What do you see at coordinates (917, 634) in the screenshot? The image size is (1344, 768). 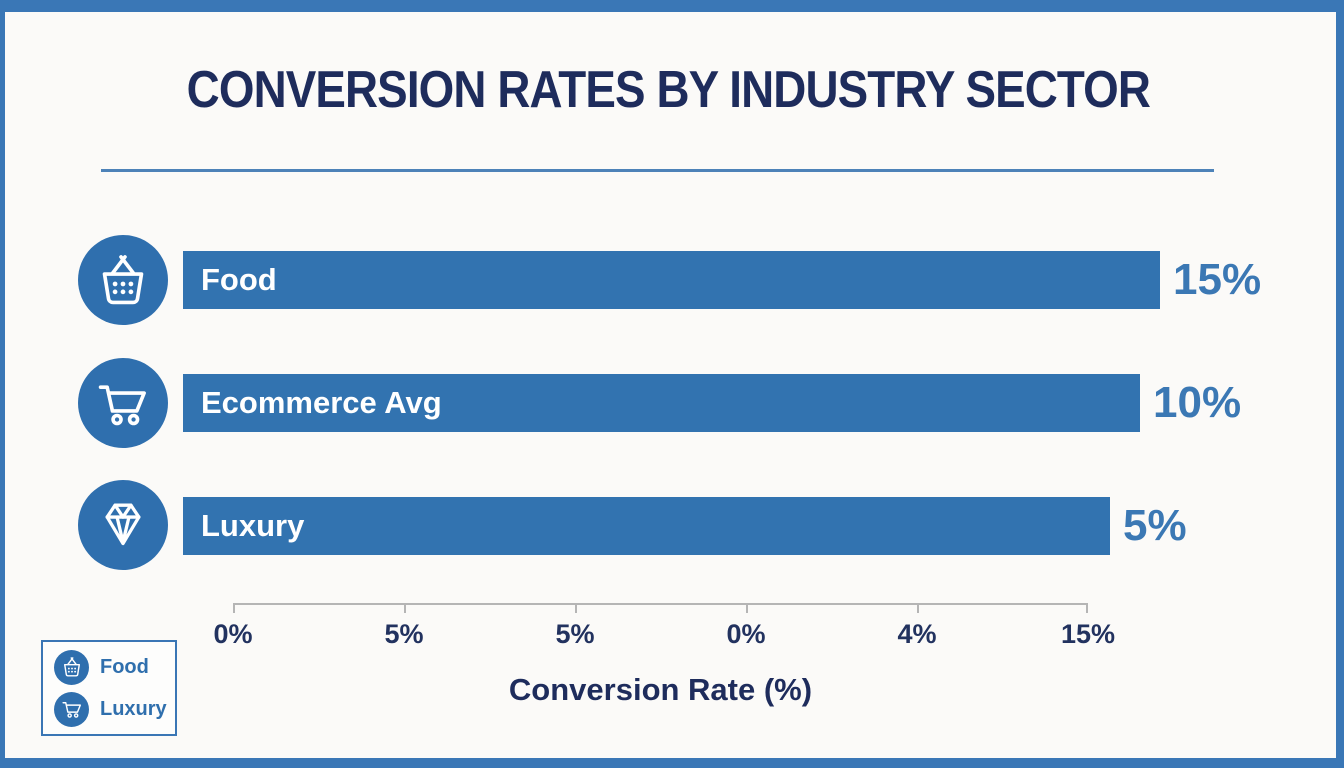 I see `x-tick-label: 4%` at bounding box center [917, 634].